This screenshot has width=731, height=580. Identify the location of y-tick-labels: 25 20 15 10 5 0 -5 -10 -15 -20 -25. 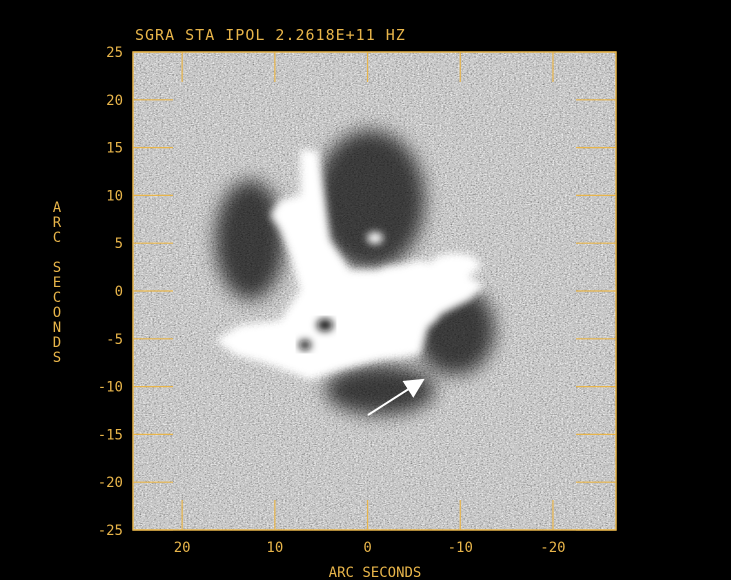
(110, 292).